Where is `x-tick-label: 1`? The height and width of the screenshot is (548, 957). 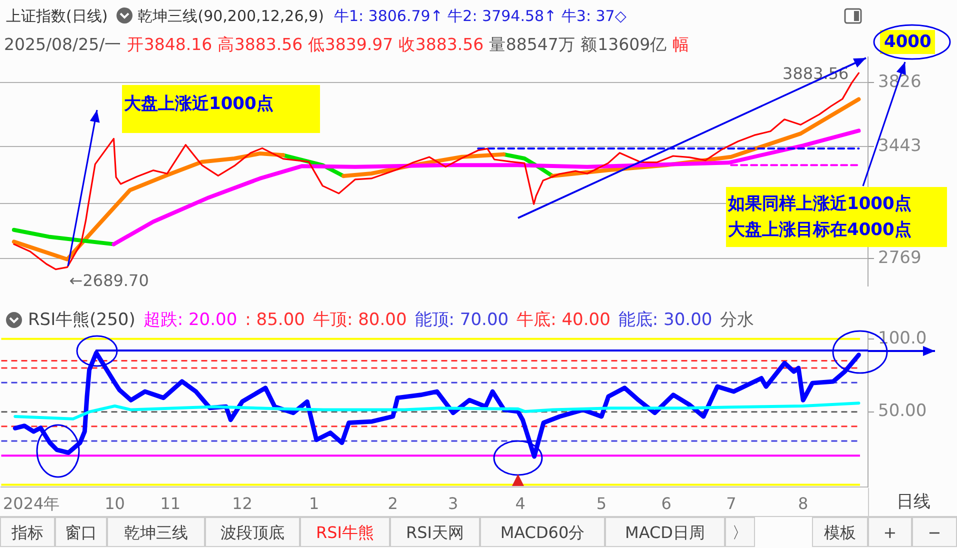 x-tick-label: 1 is located at coordinates (314, 503).